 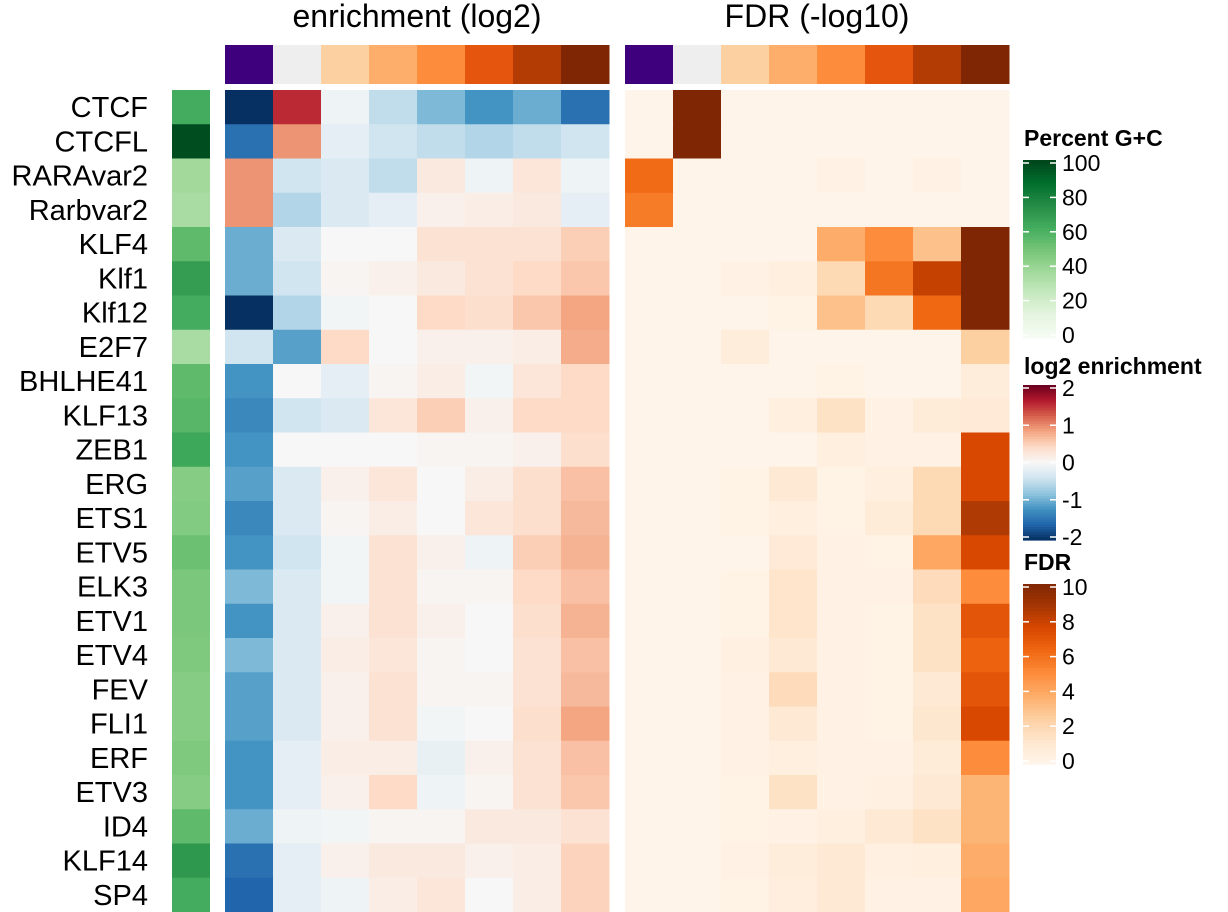 I want to click on row-label: KLF4, so click(x=113, y=245).